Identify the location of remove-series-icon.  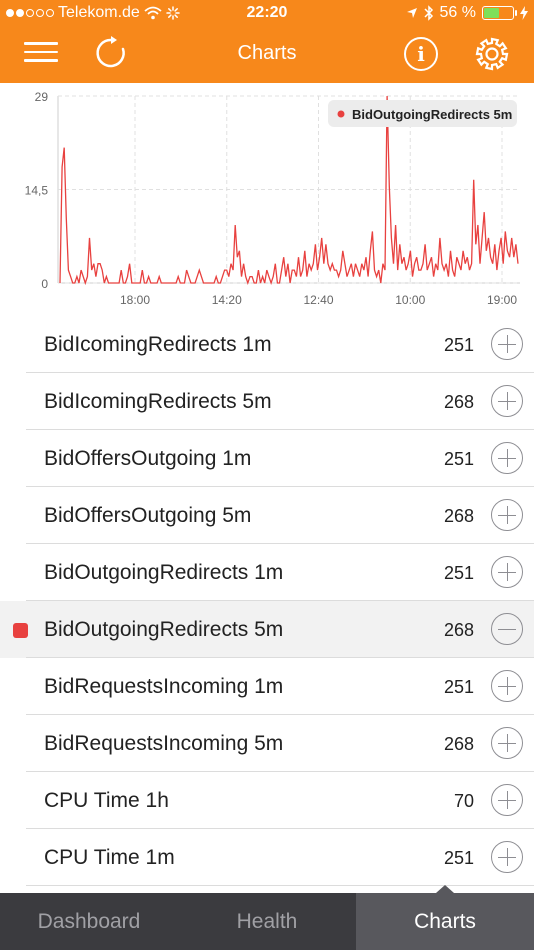
(507, 629).